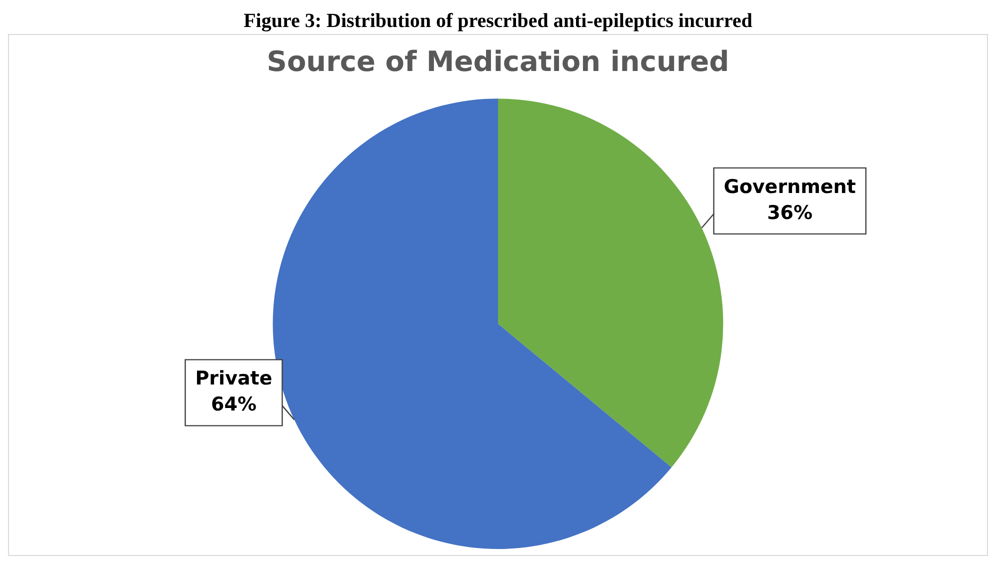 Image resolution: width=996 pixels, height=571 pixels. What do you see at coordinates (498, 21) in the screenshot?
I see `caption: Figure 3: Distribution of prescribed anti-epileptics incurred` at bounding box center [498, 21].